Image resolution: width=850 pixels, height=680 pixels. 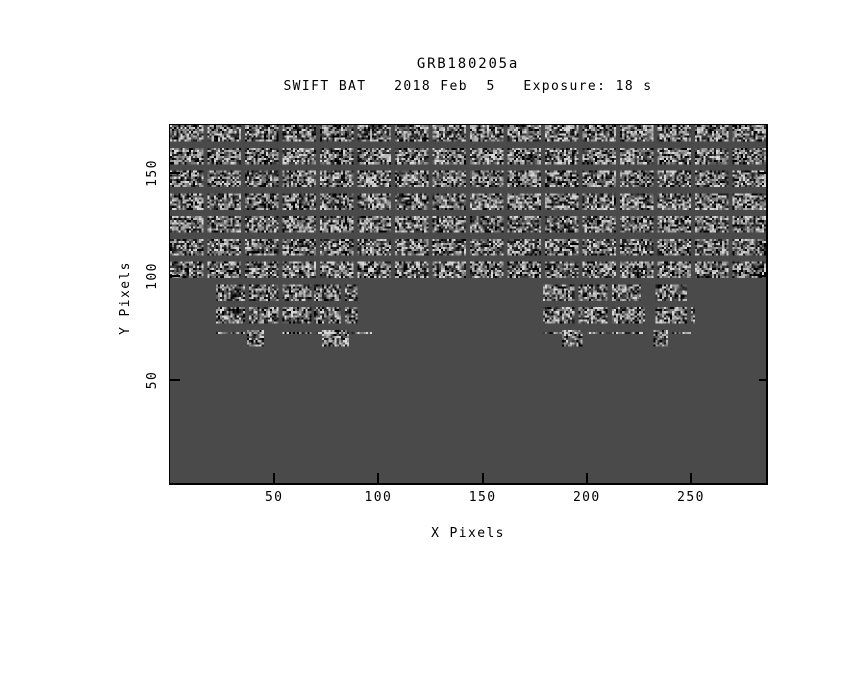 What do you see at coordinates (586, 497) in the screenshot?
I see `x-tick-label: 200` at bounding box center [586, 497].